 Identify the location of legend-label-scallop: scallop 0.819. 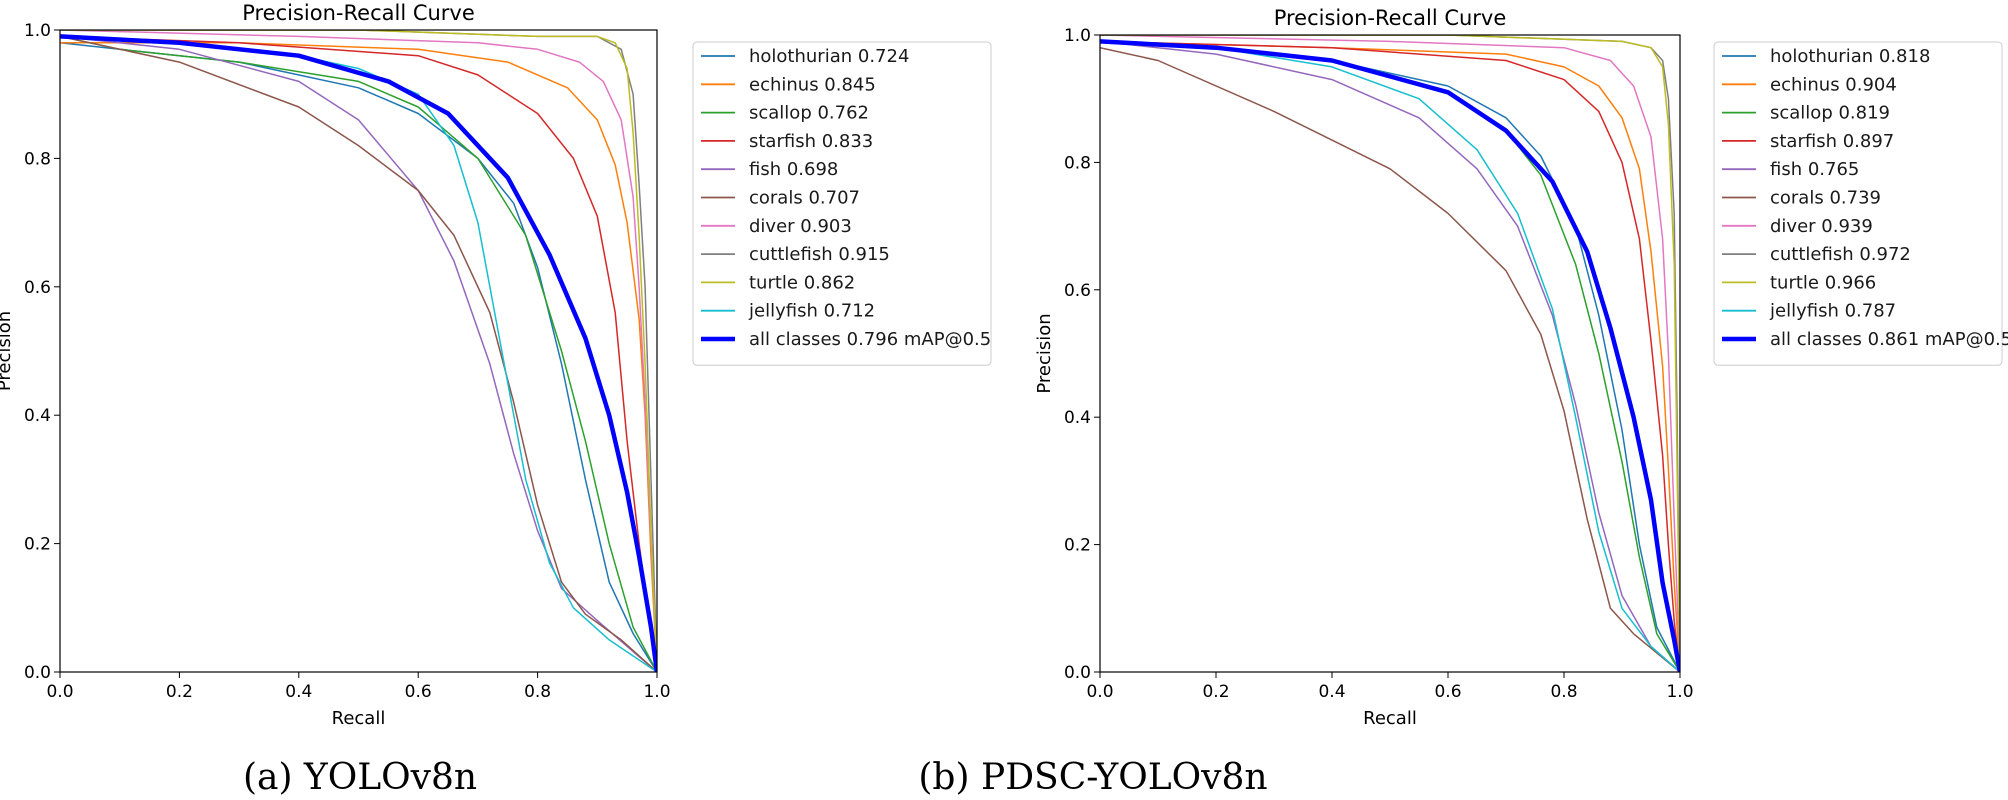
(1830, 113).